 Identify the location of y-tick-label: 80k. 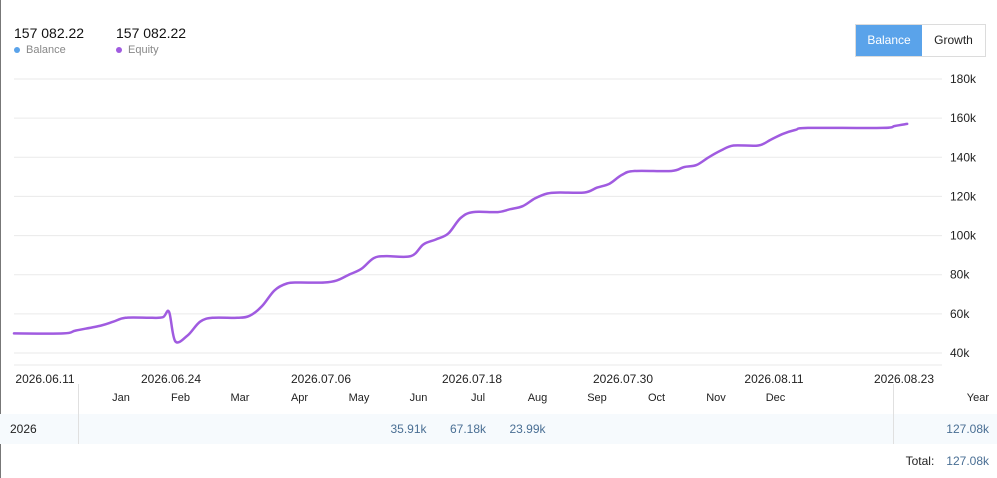
(960, 275).